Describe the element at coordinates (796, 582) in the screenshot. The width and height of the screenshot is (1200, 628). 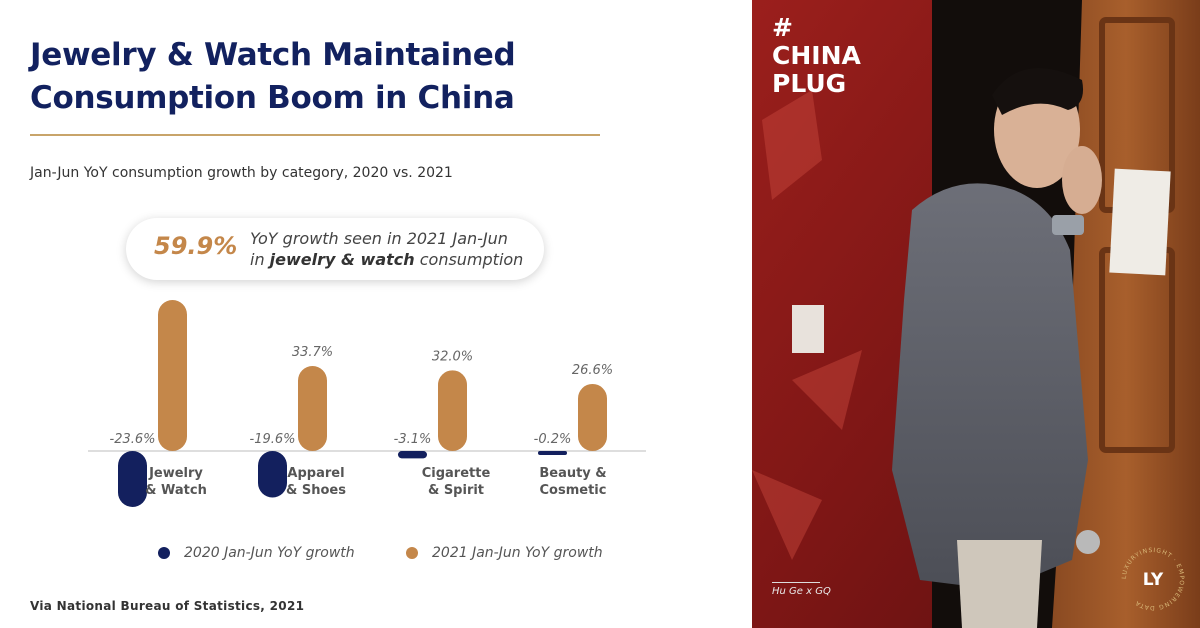
I see `credit-divider` at that location.